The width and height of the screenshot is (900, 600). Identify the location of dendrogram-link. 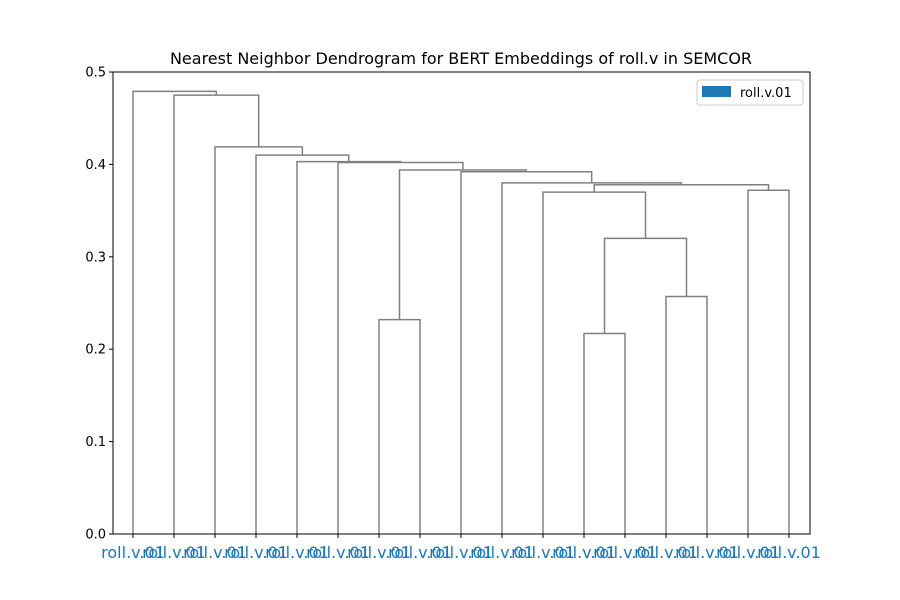
(175, 312).